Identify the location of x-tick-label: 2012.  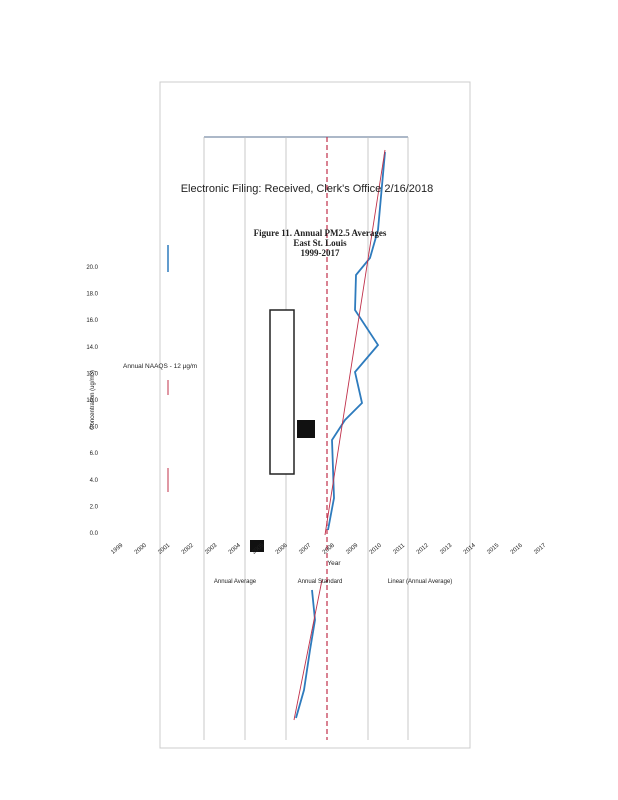
(423, 549).